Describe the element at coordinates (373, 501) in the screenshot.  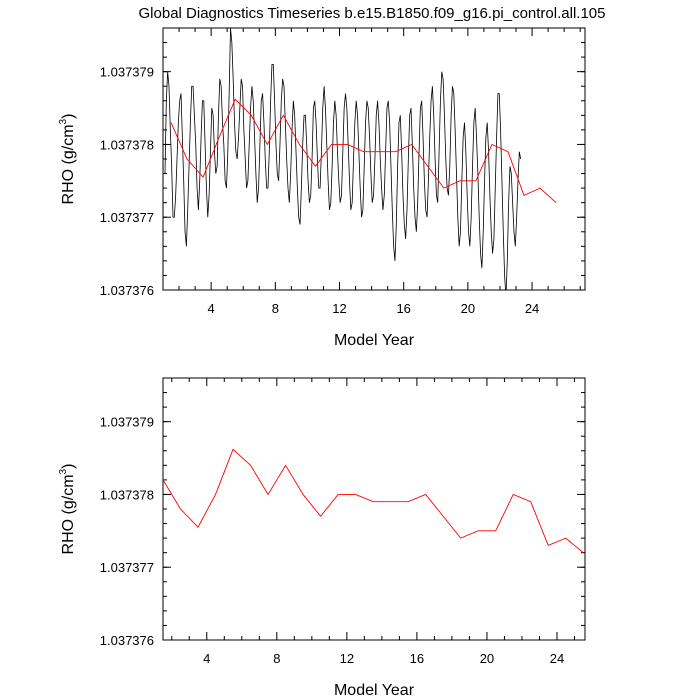
I see `bottom-annual-series-line` at that location.